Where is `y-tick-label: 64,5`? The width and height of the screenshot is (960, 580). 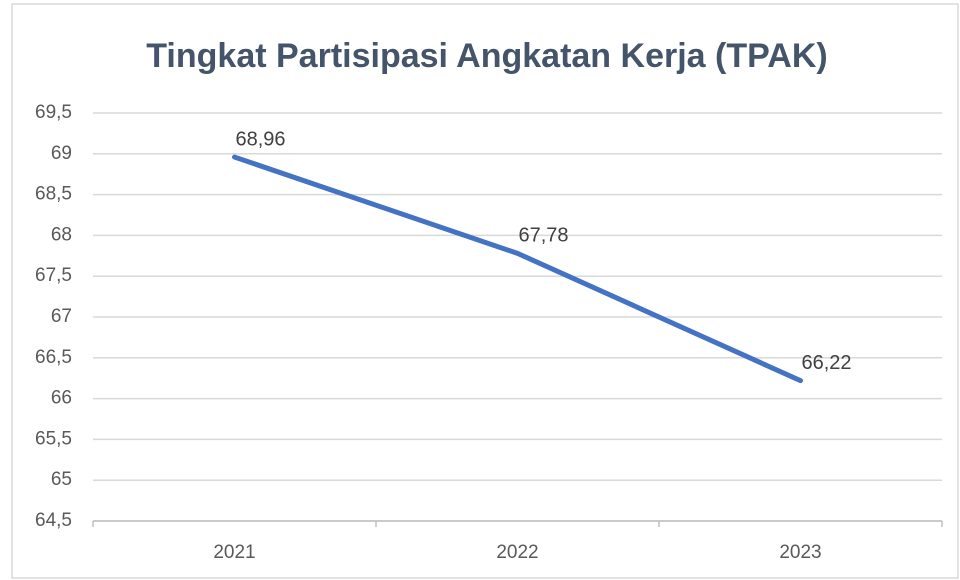
y-tick-label: 64,5 is located at coordinates (53, 520).